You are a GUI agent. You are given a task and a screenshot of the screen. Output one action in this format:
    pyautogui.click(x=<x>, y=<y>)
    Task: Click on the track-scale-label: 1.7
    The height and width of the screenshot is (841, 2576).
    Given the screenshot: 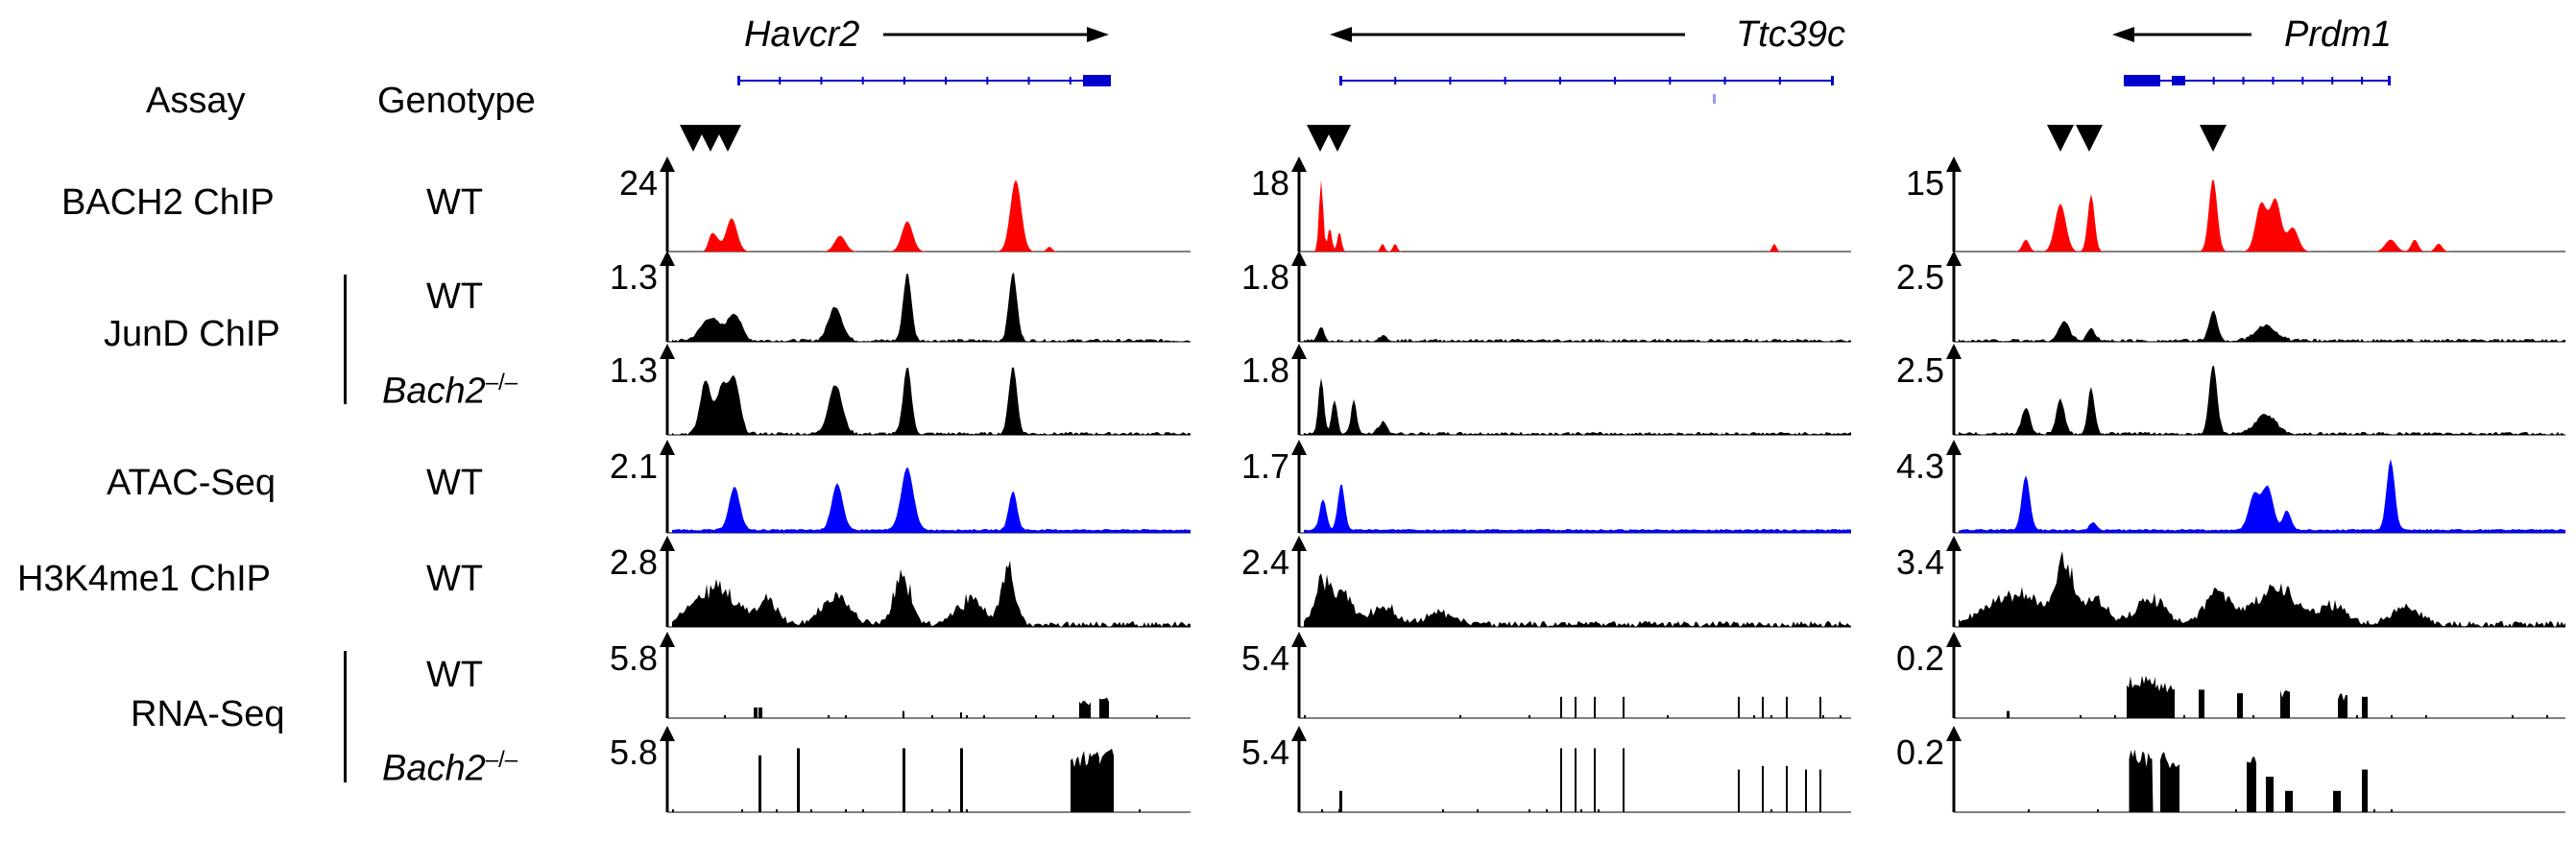 What is the action you would take?
    pyautogui.click(x=1265, y=466)
    